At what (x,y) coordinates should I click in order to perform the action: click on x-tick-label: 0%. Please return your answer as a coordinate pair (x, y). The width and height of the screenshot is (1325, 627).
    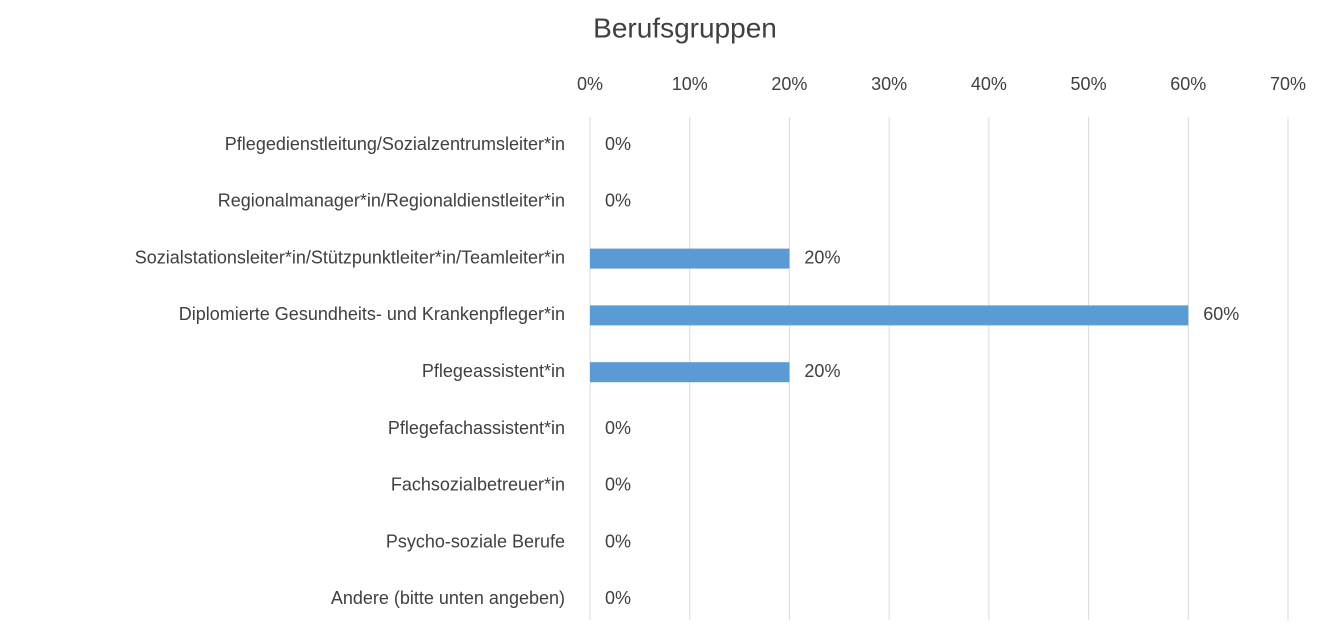
    Looking at the image, I should click on (590, 84).